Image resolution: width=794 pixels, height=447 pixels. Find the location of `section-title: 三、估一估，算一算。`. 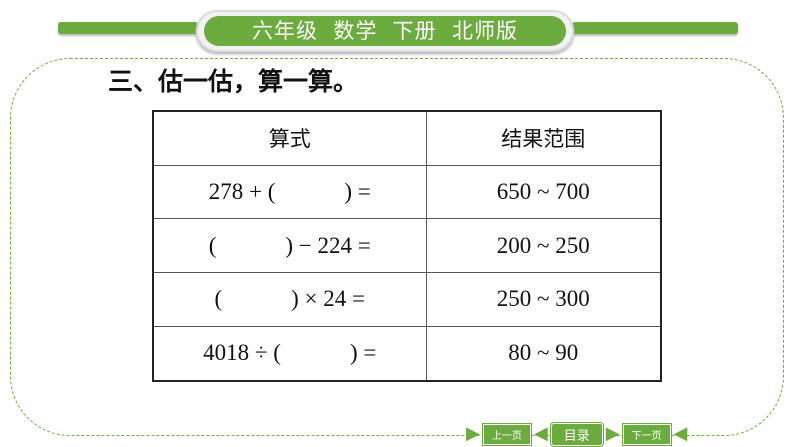

section-title: 三、估一估，算一算。 is located at coordinates (233, 81).